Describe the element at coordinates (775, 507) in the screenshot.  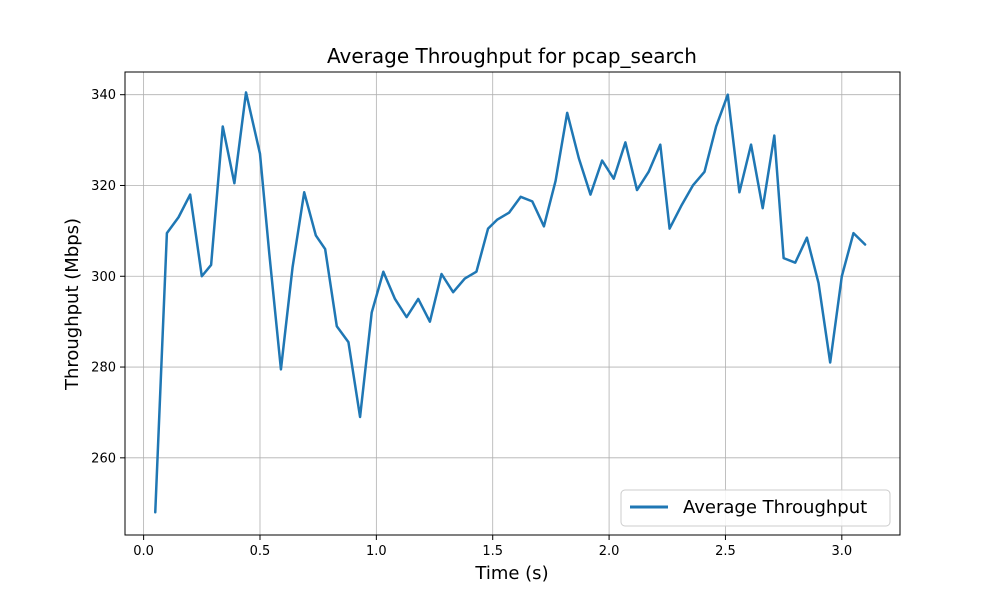
I see `legend-label: Average Throughput` at that location.